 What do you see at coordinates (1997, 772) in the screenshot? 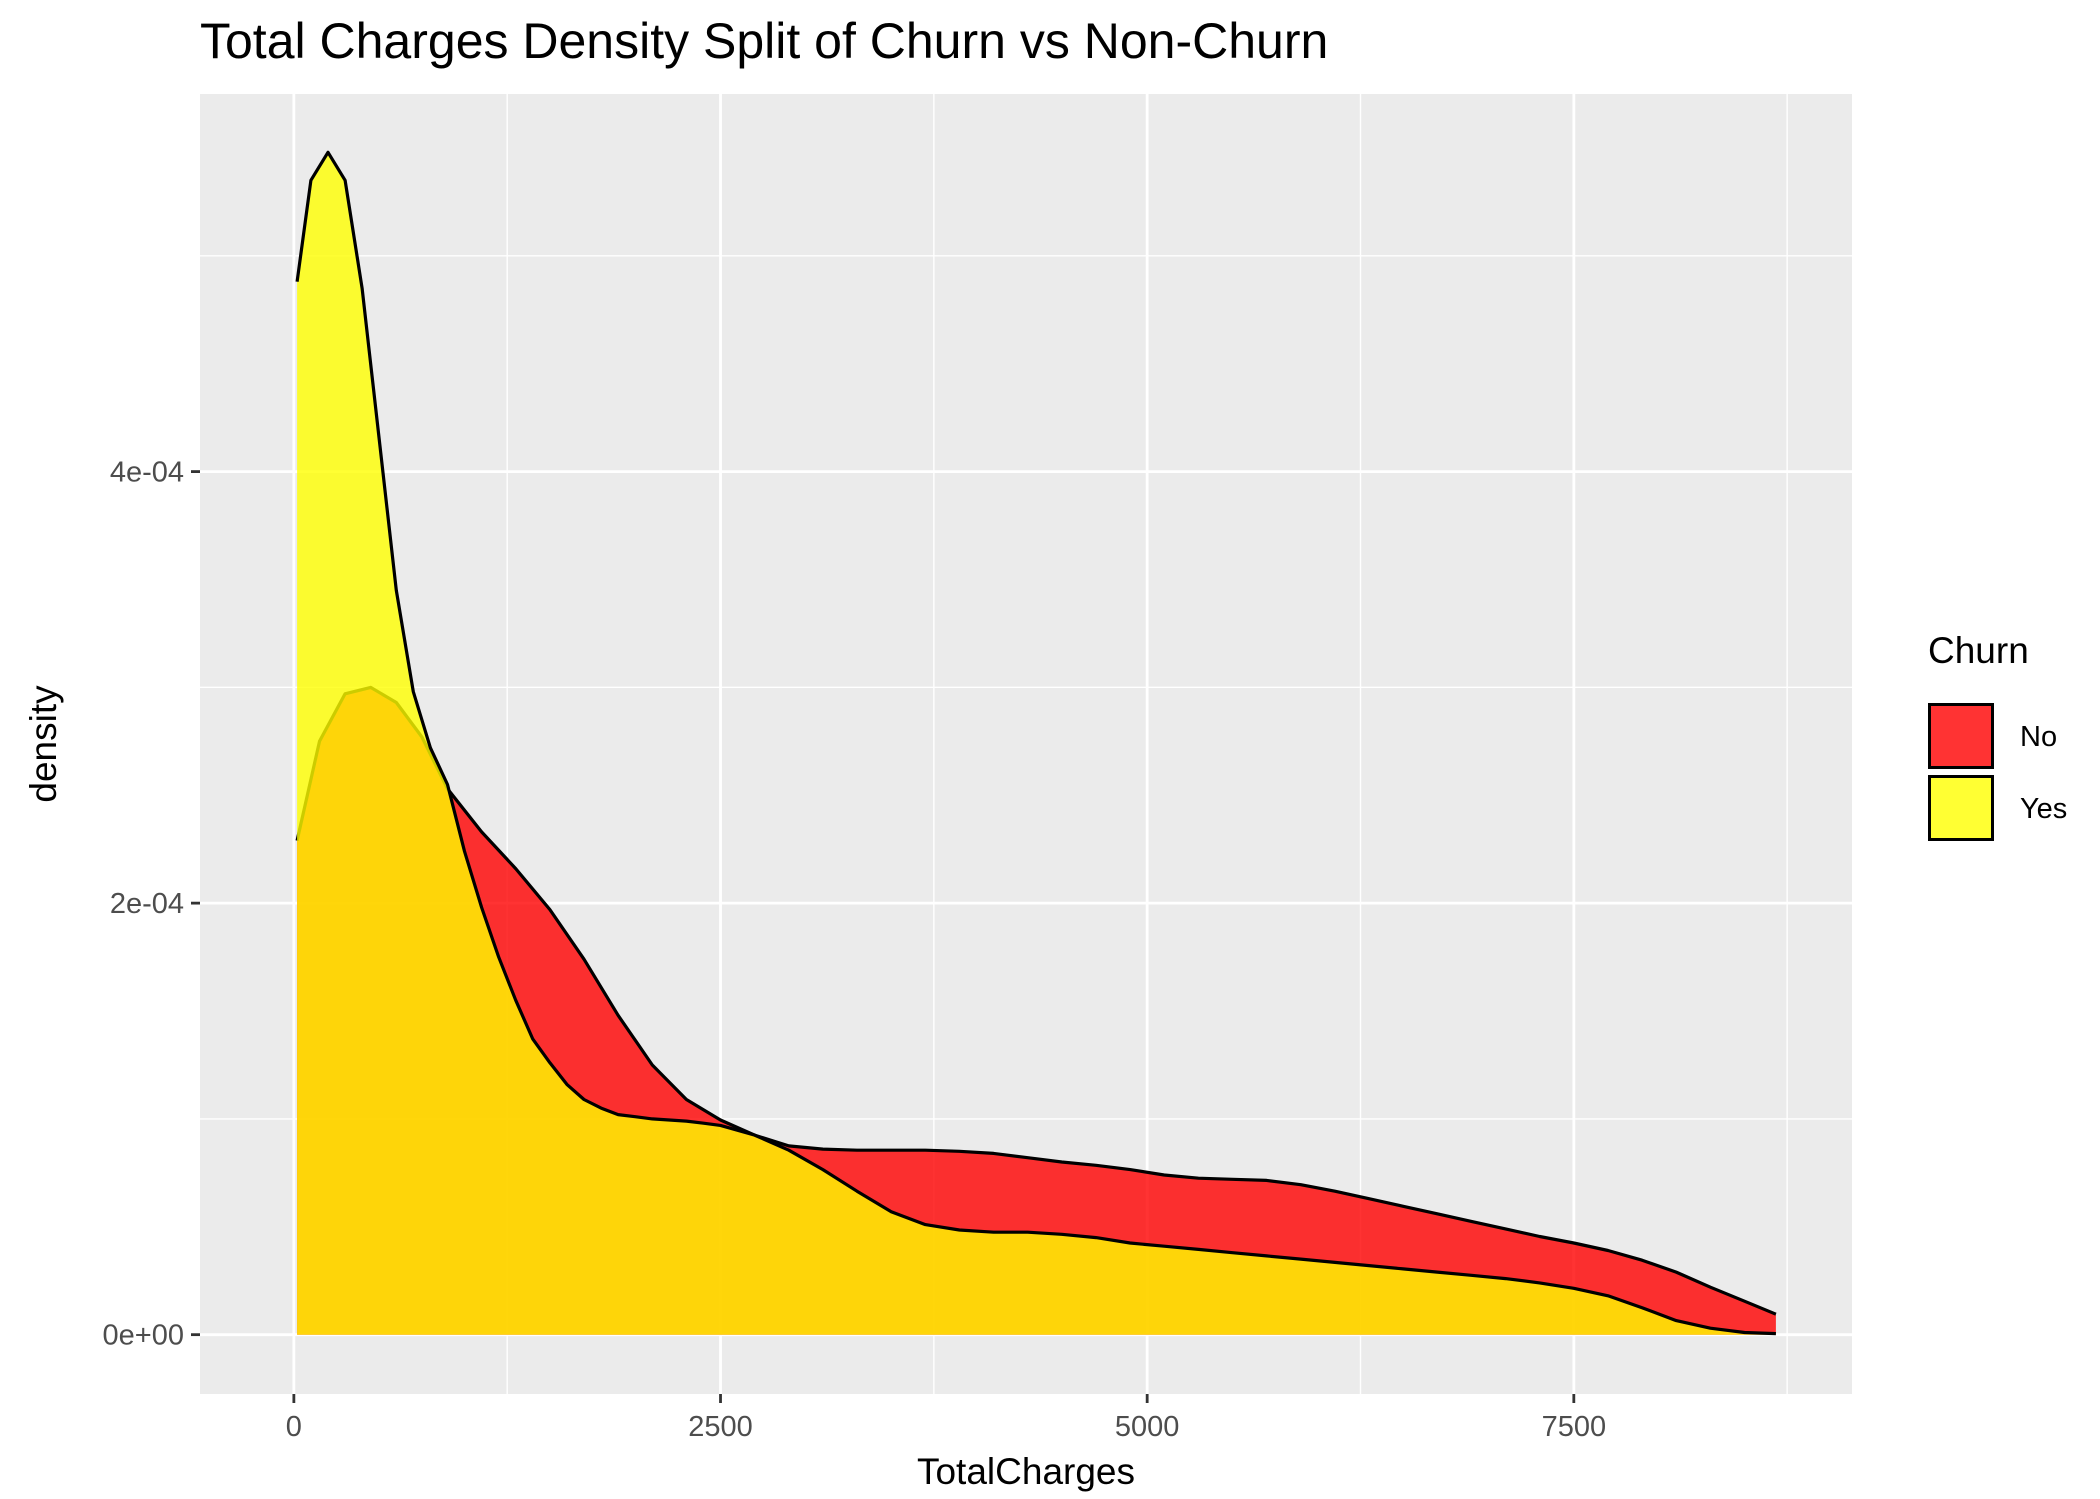
I see `legend-items: No Yes` at bounding box center [1997, 772].